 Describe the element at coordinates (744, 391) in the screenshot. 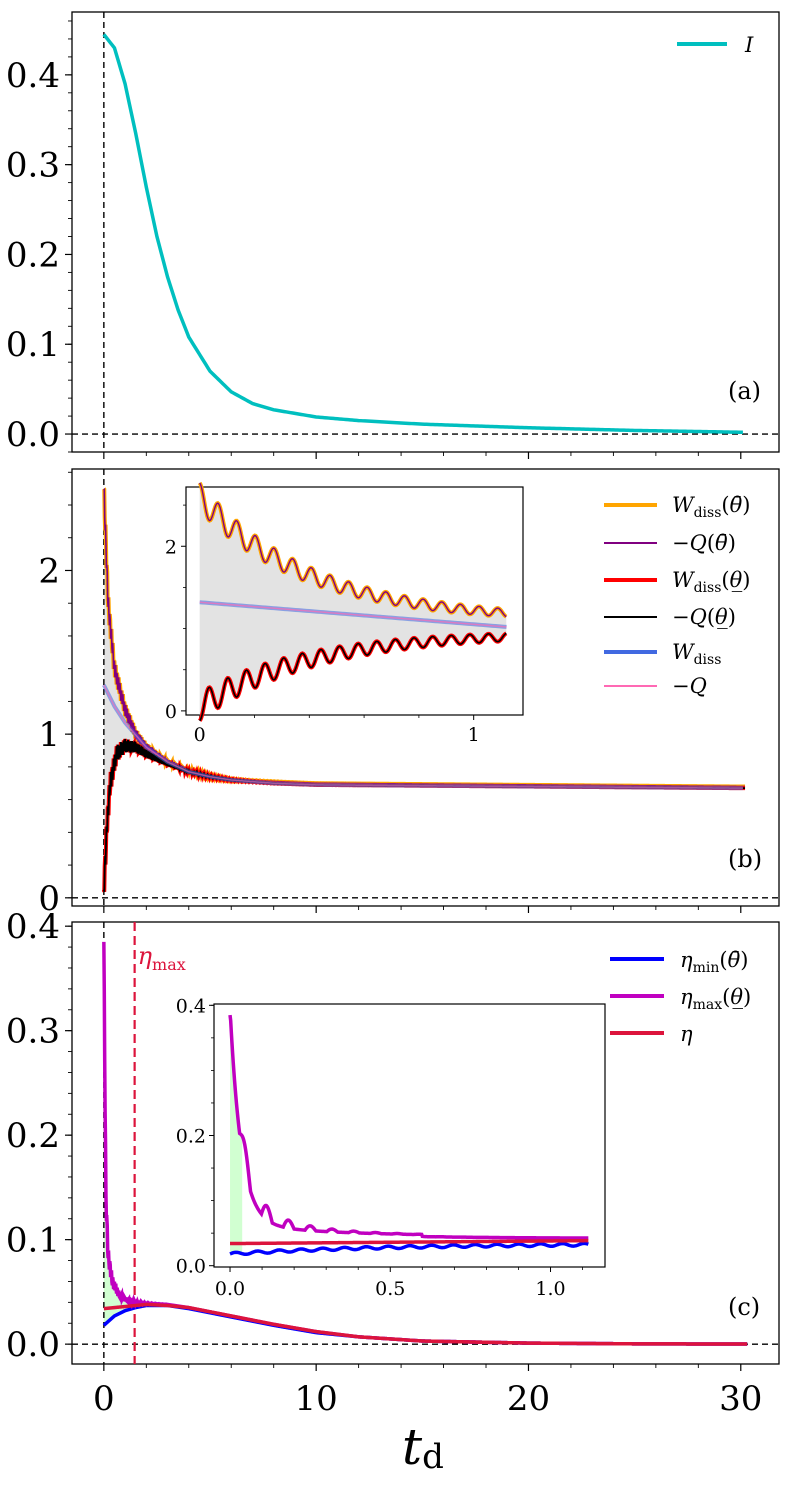

I see `panel-label-a: (a)` at that location.